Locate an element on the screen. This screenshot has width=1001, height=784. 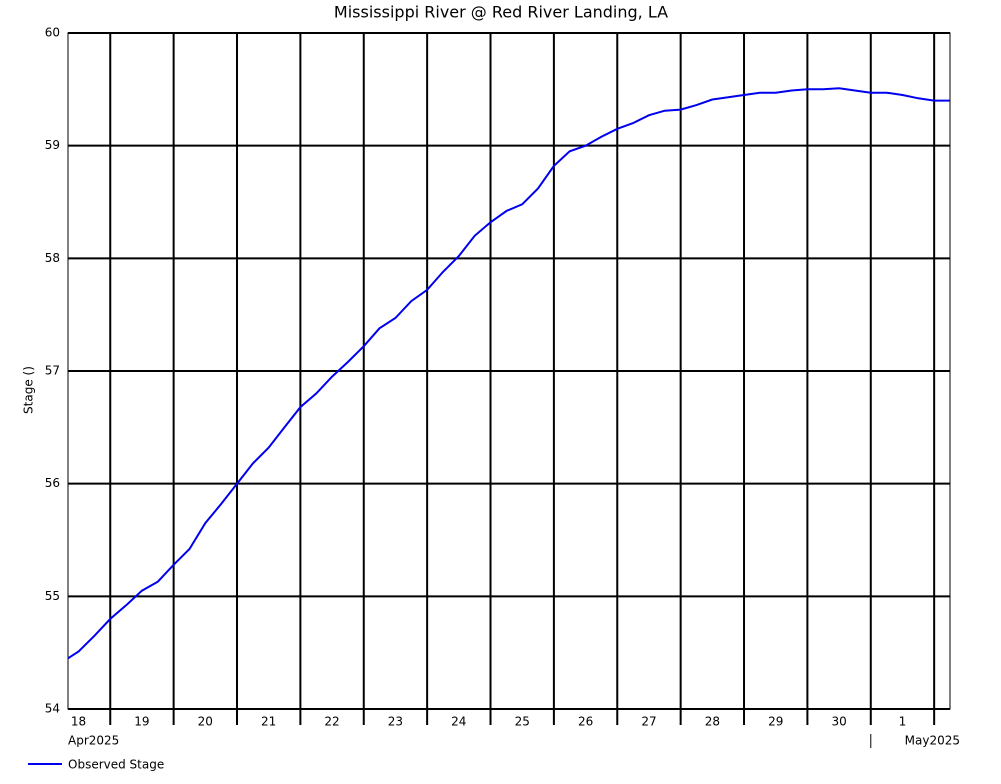
y-tick-label: 56 is located at coordinates (52, 483).